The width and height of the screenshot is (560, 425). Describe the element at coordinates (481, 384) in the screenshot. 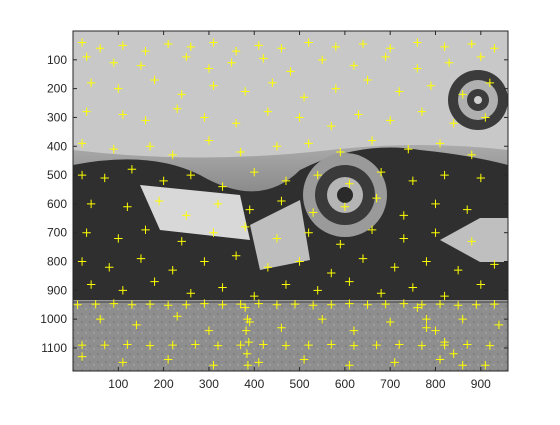

I see `x-tick-label: 900` at that location.